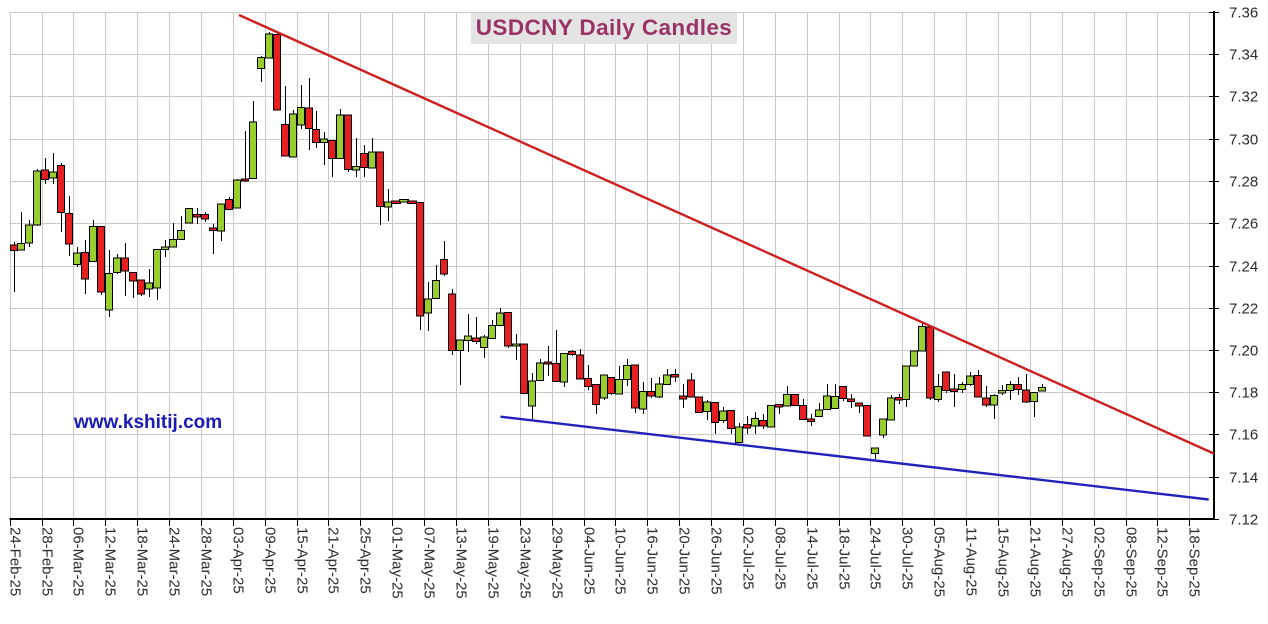 This screenshot has height=624, width=1268. What do you see at coordinates (620, 561) in the screenshot?
I see `svg-text: 10-Jun-25` at bounding box center [620, 561].